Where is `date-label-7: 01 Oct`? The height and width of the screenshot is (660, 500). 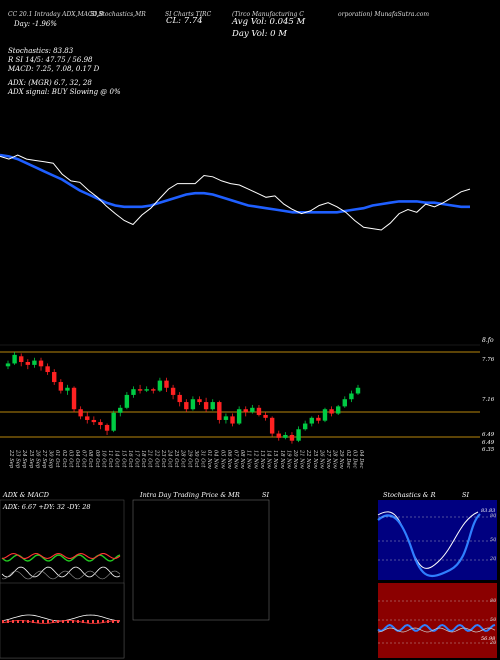 date-label-7: 01 Oct is located at coordinates (57, 459).